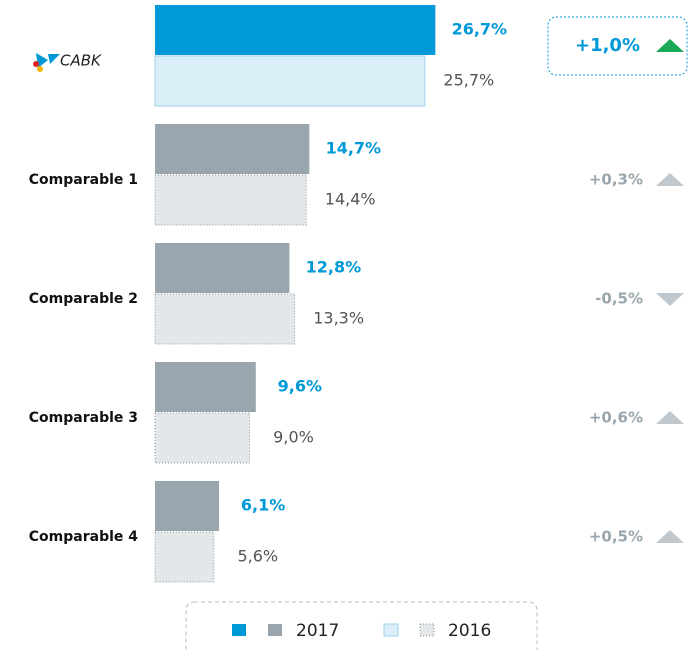 This screenshot has width=689, height=650. Describe the element at coordinates (83, 418) in the screenshot. I see `category-label: Comparable 3` at that location.